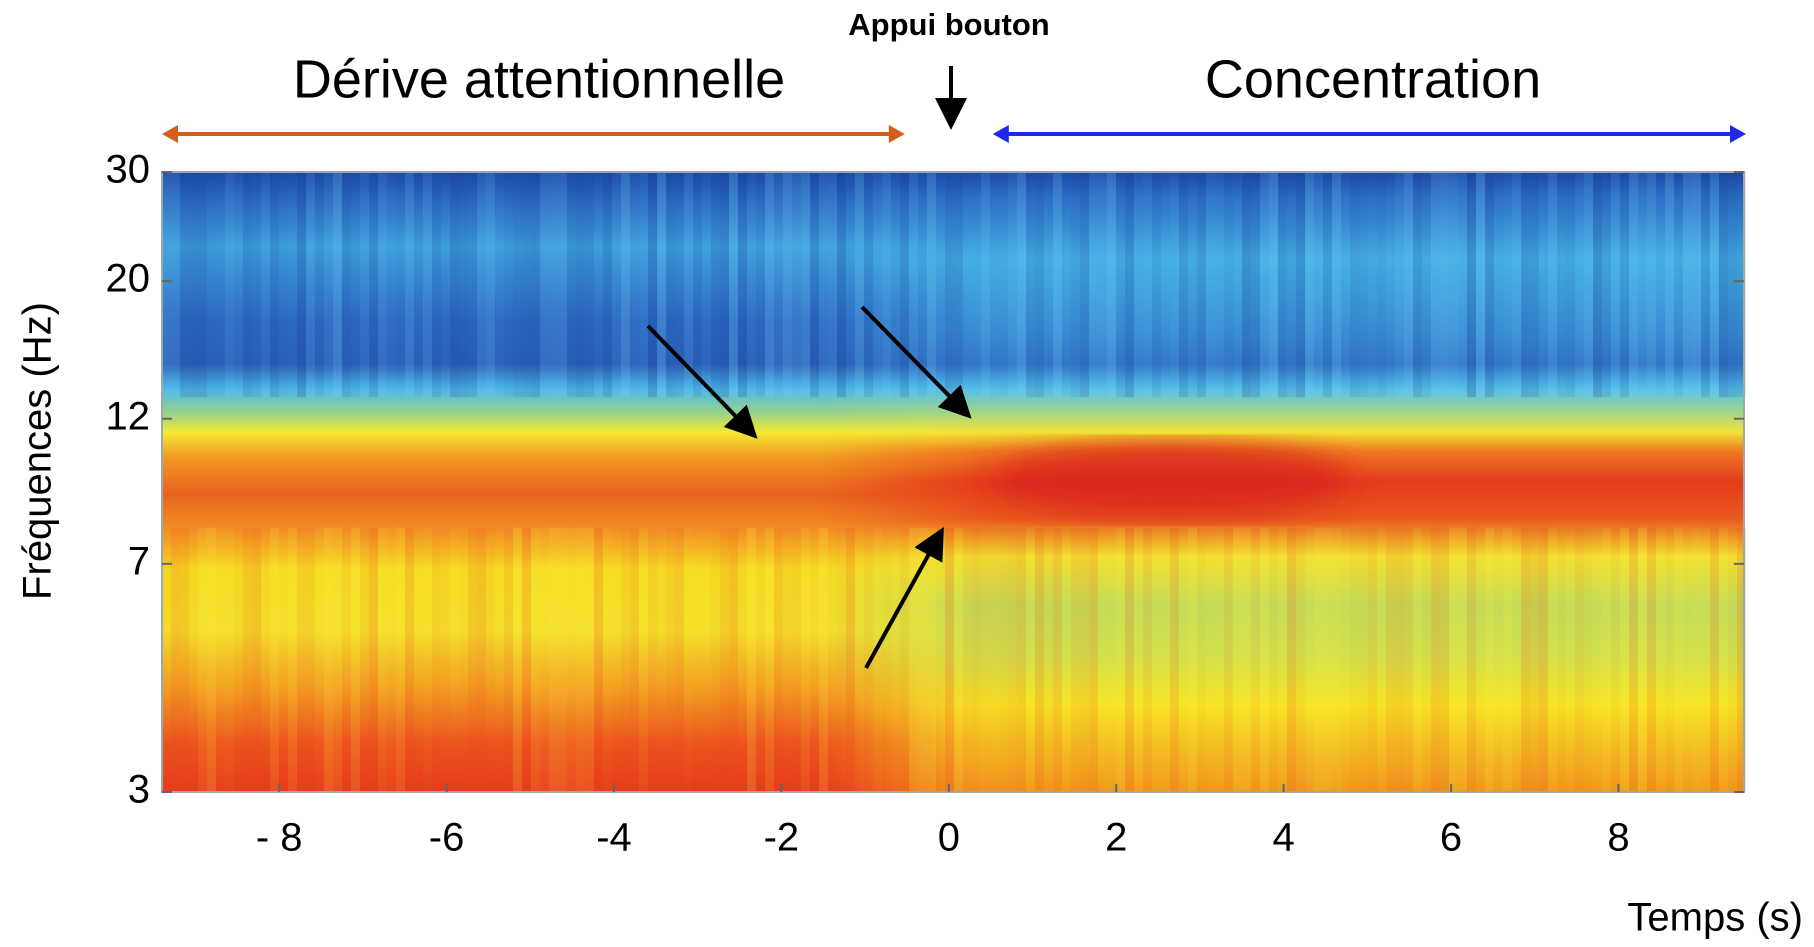 This screenshot has width=1814, height=947. What do you see at coordinates (949, 838) in the screenshot?
I see `x-tick-label: 0` at bounding box center [949, 838].